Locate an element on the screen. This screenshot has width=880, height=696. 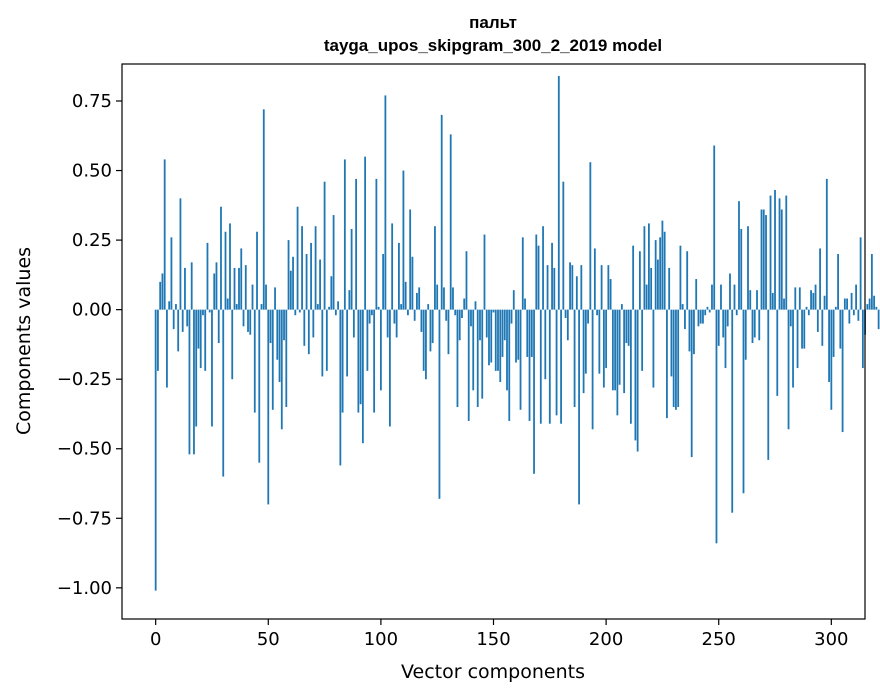
y-tick-label: 0.50 is located at coordinates (92, 171).